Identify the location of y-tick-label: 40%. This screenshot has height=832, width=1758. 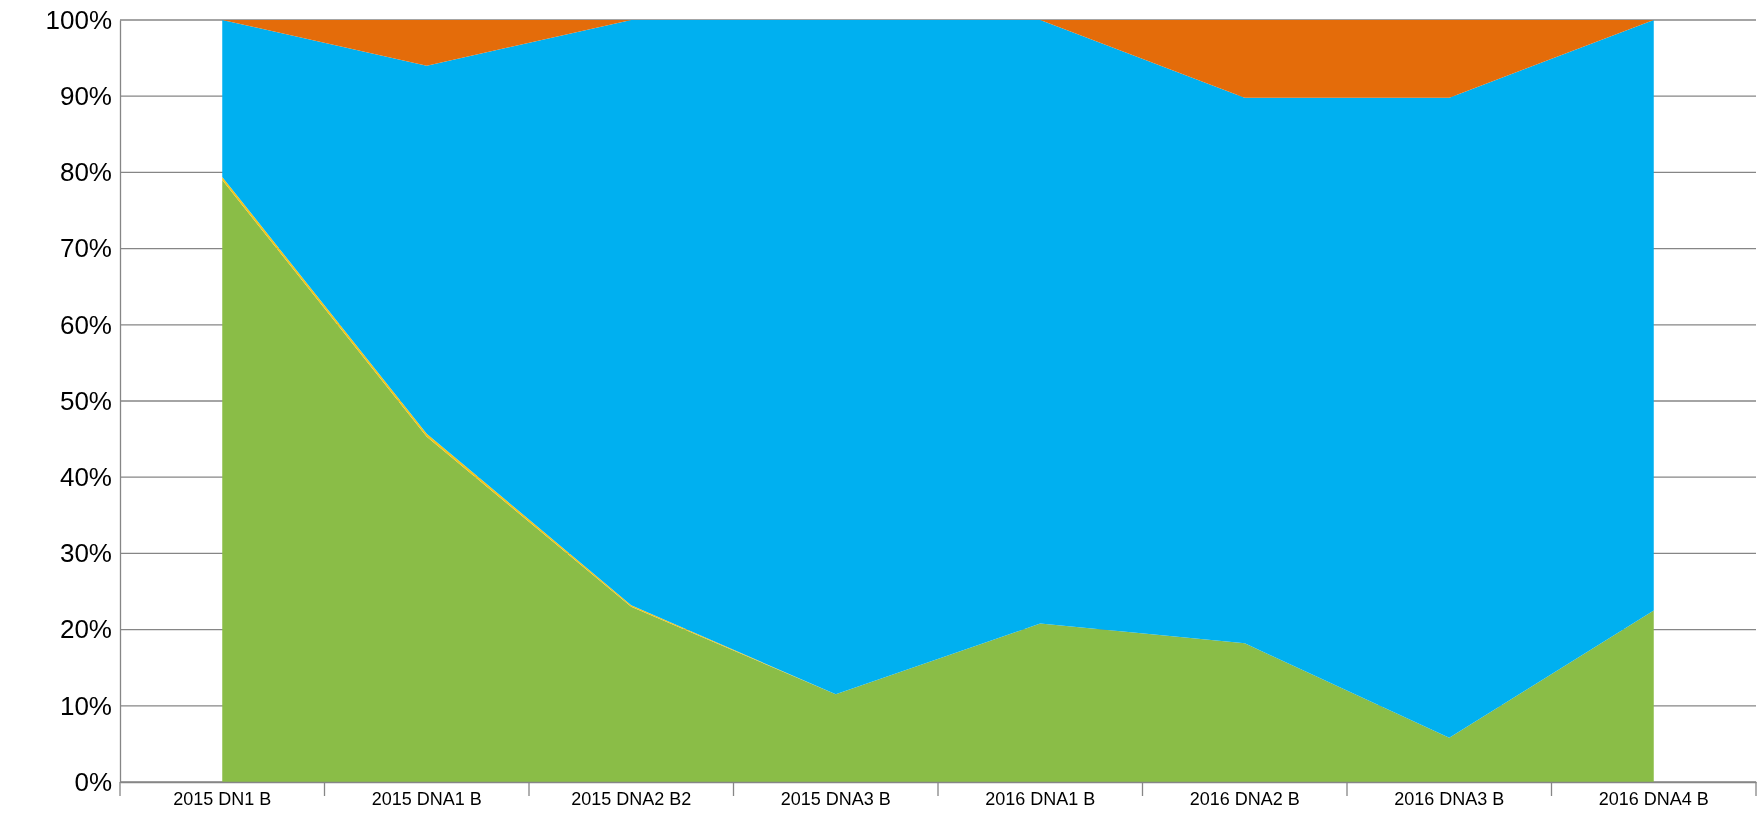
(85, 477).